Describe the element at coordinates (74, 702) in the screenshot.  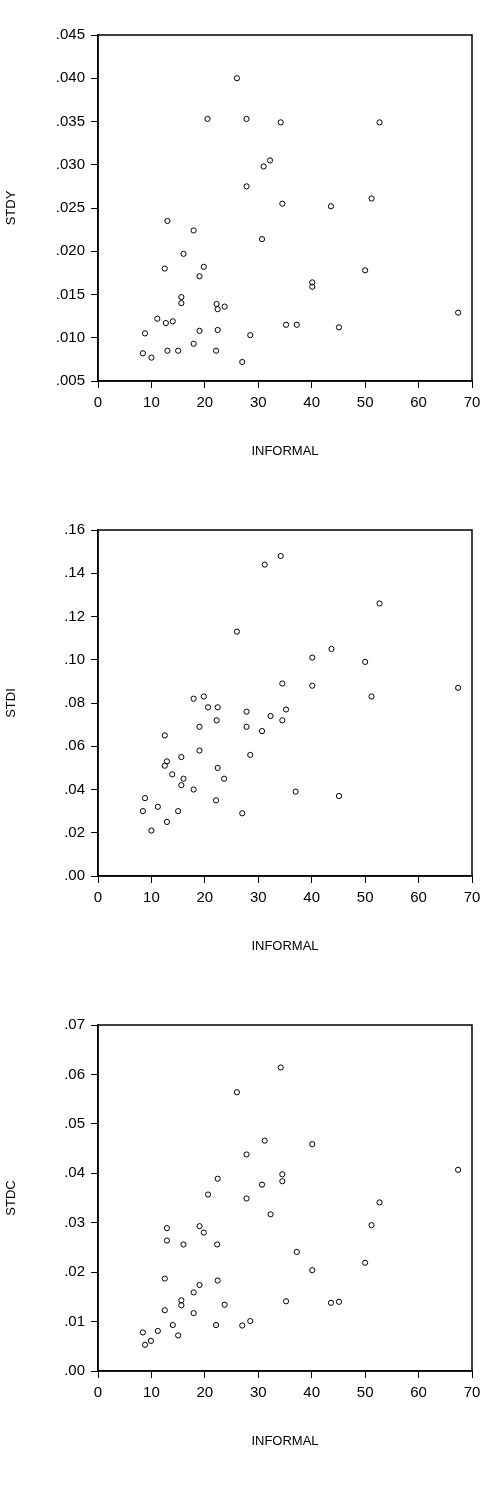
I see `y-tick-label: .08` at that location.